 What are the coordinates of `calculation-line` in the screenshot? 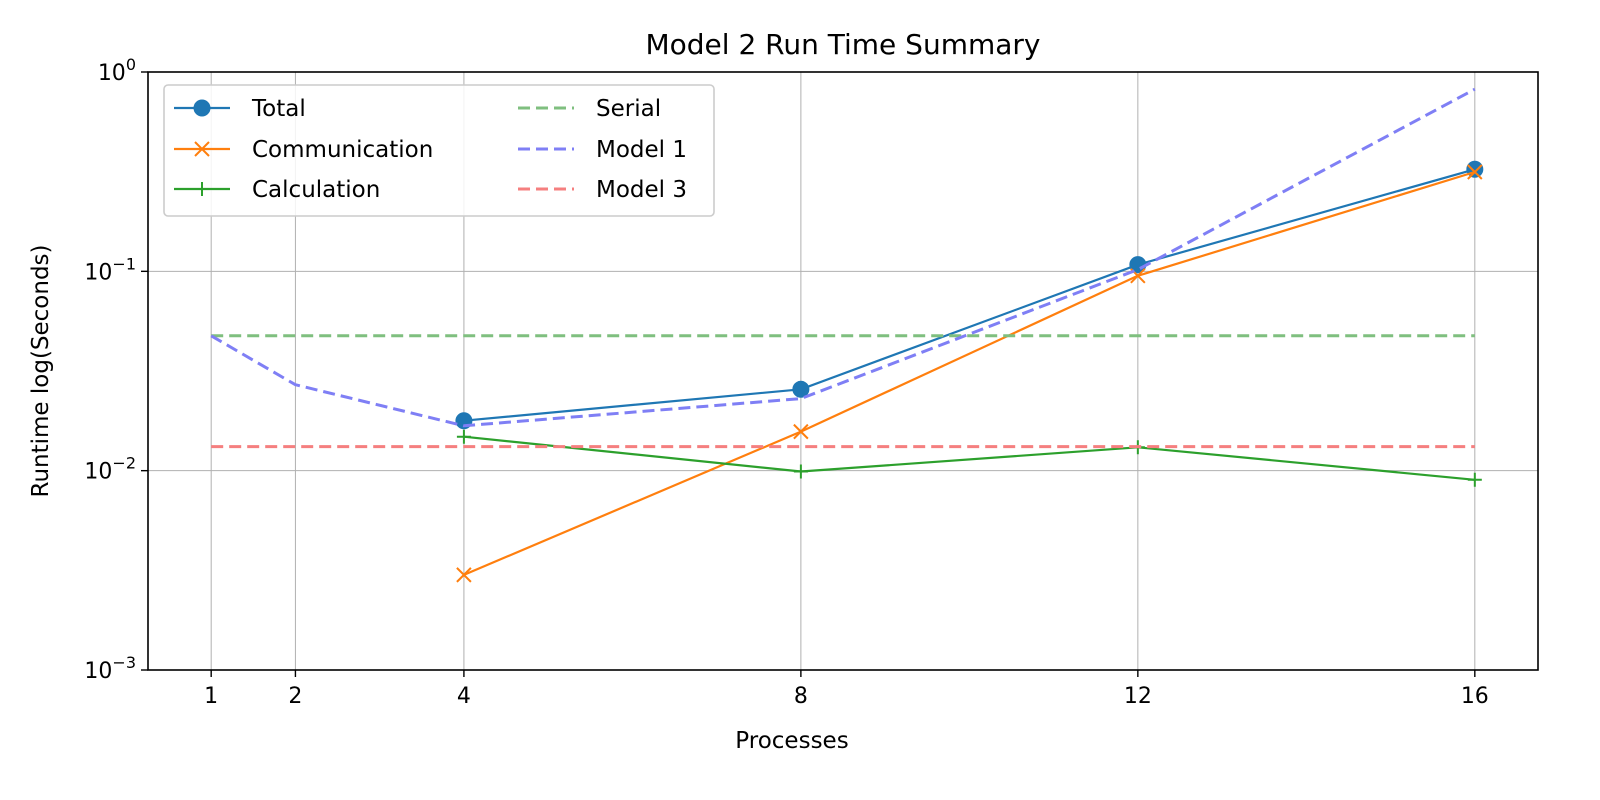 It's located at (969, 458).